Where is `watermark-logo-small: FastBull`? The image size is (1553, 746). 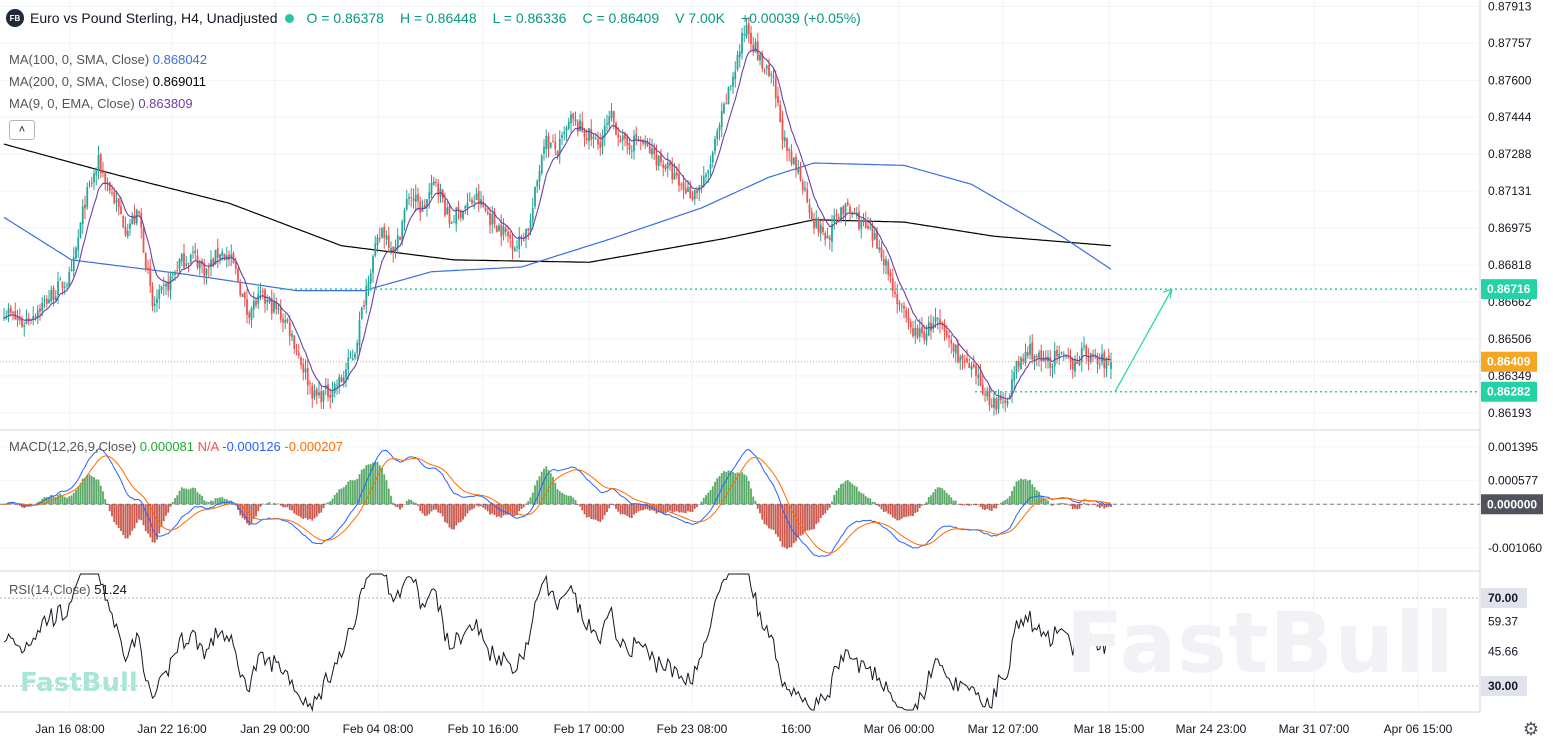 watermark-logo-small: FastBull is located at coordinates (79, 683).